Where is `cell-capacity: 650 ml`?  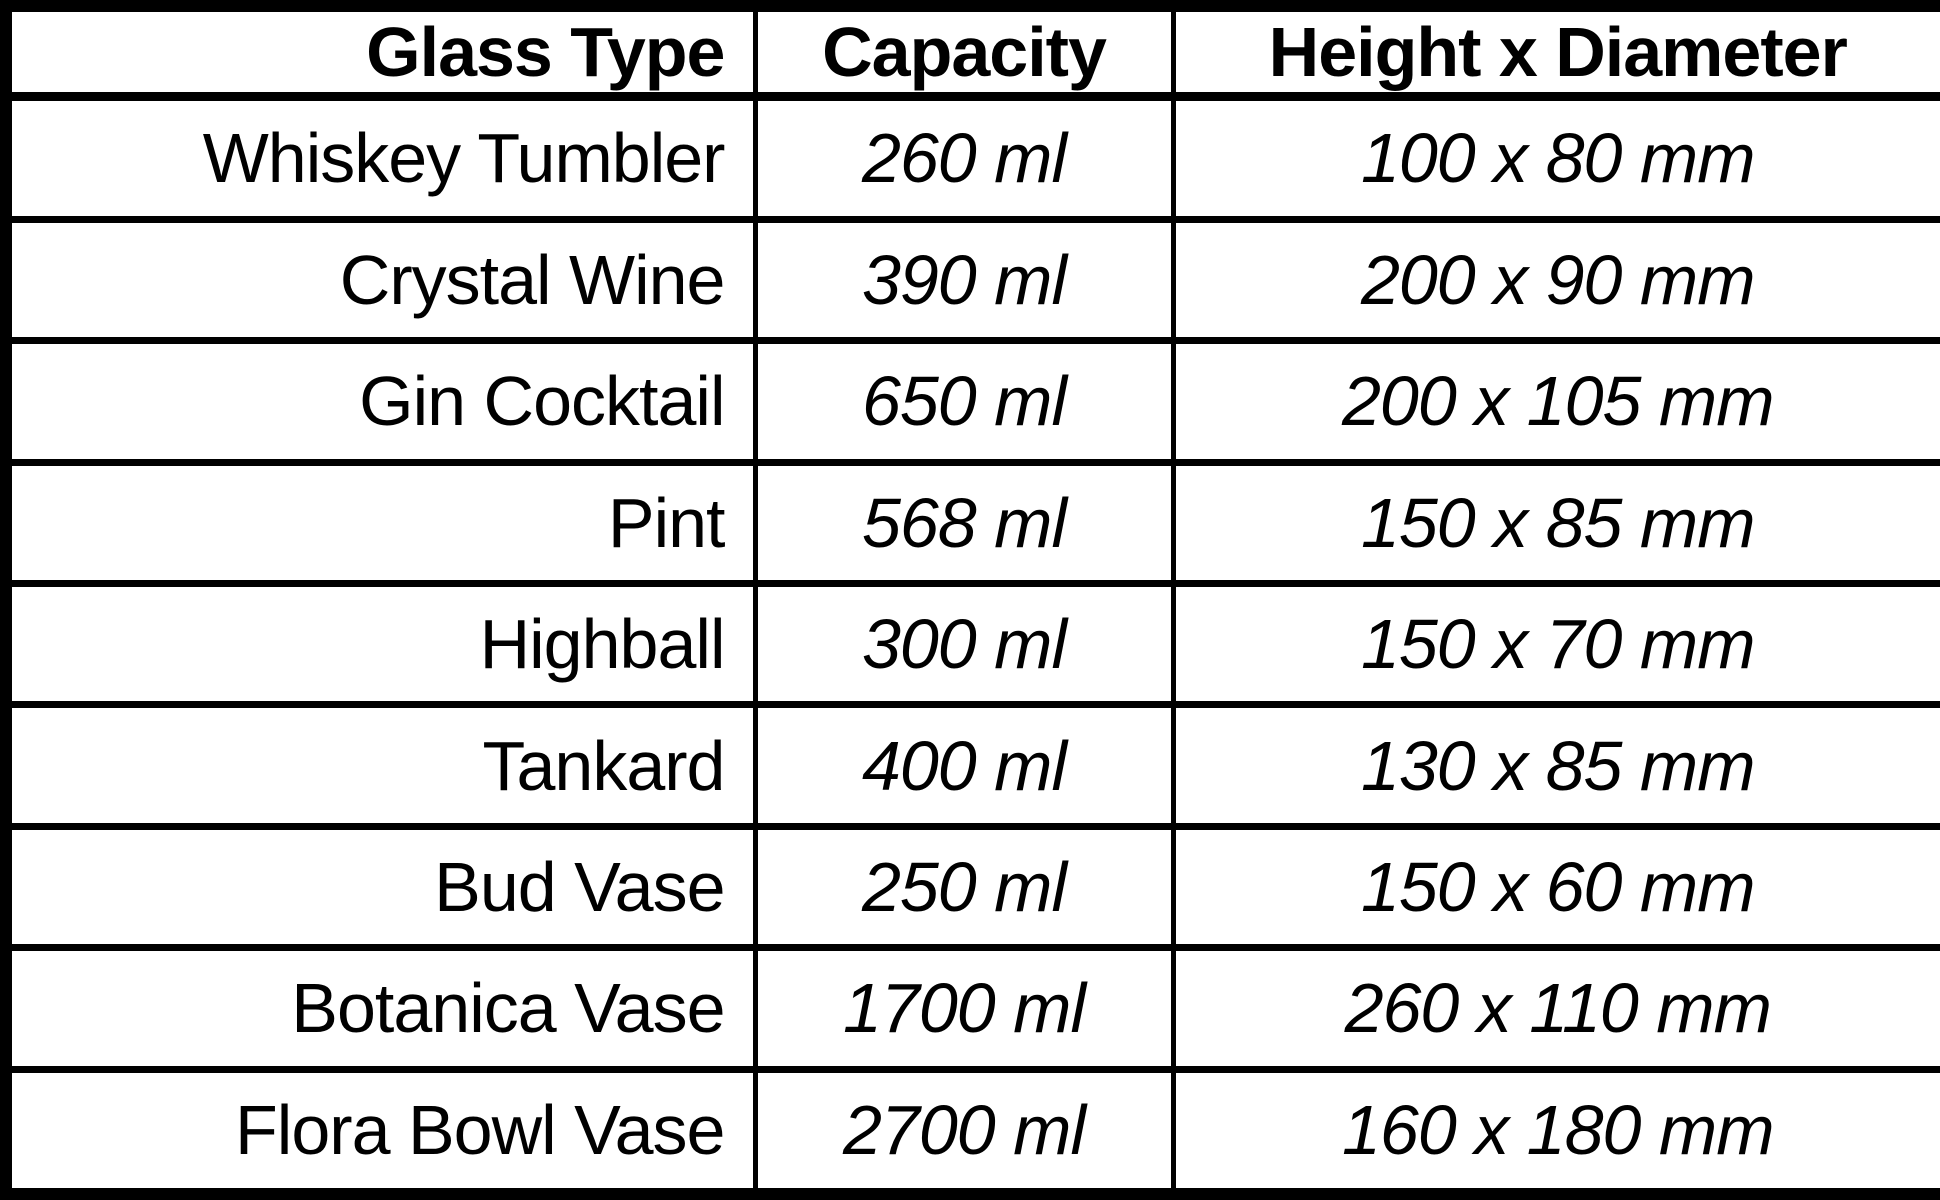
cell-capacity: 650 ml is located at coordinates (964, 401).